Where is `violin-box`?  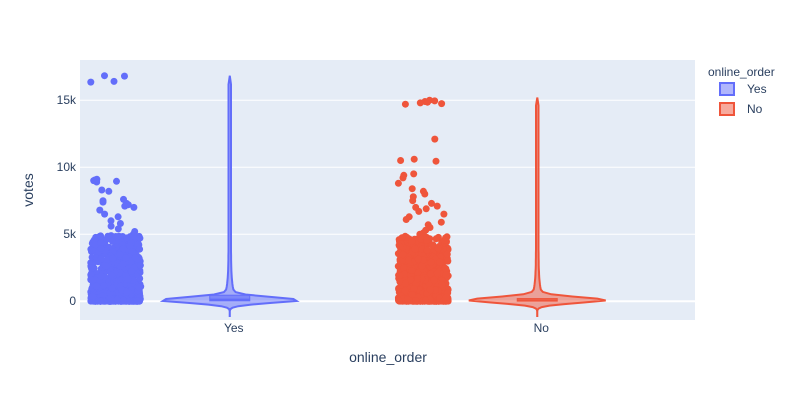
violin-box is located at coordinates (230, 298).